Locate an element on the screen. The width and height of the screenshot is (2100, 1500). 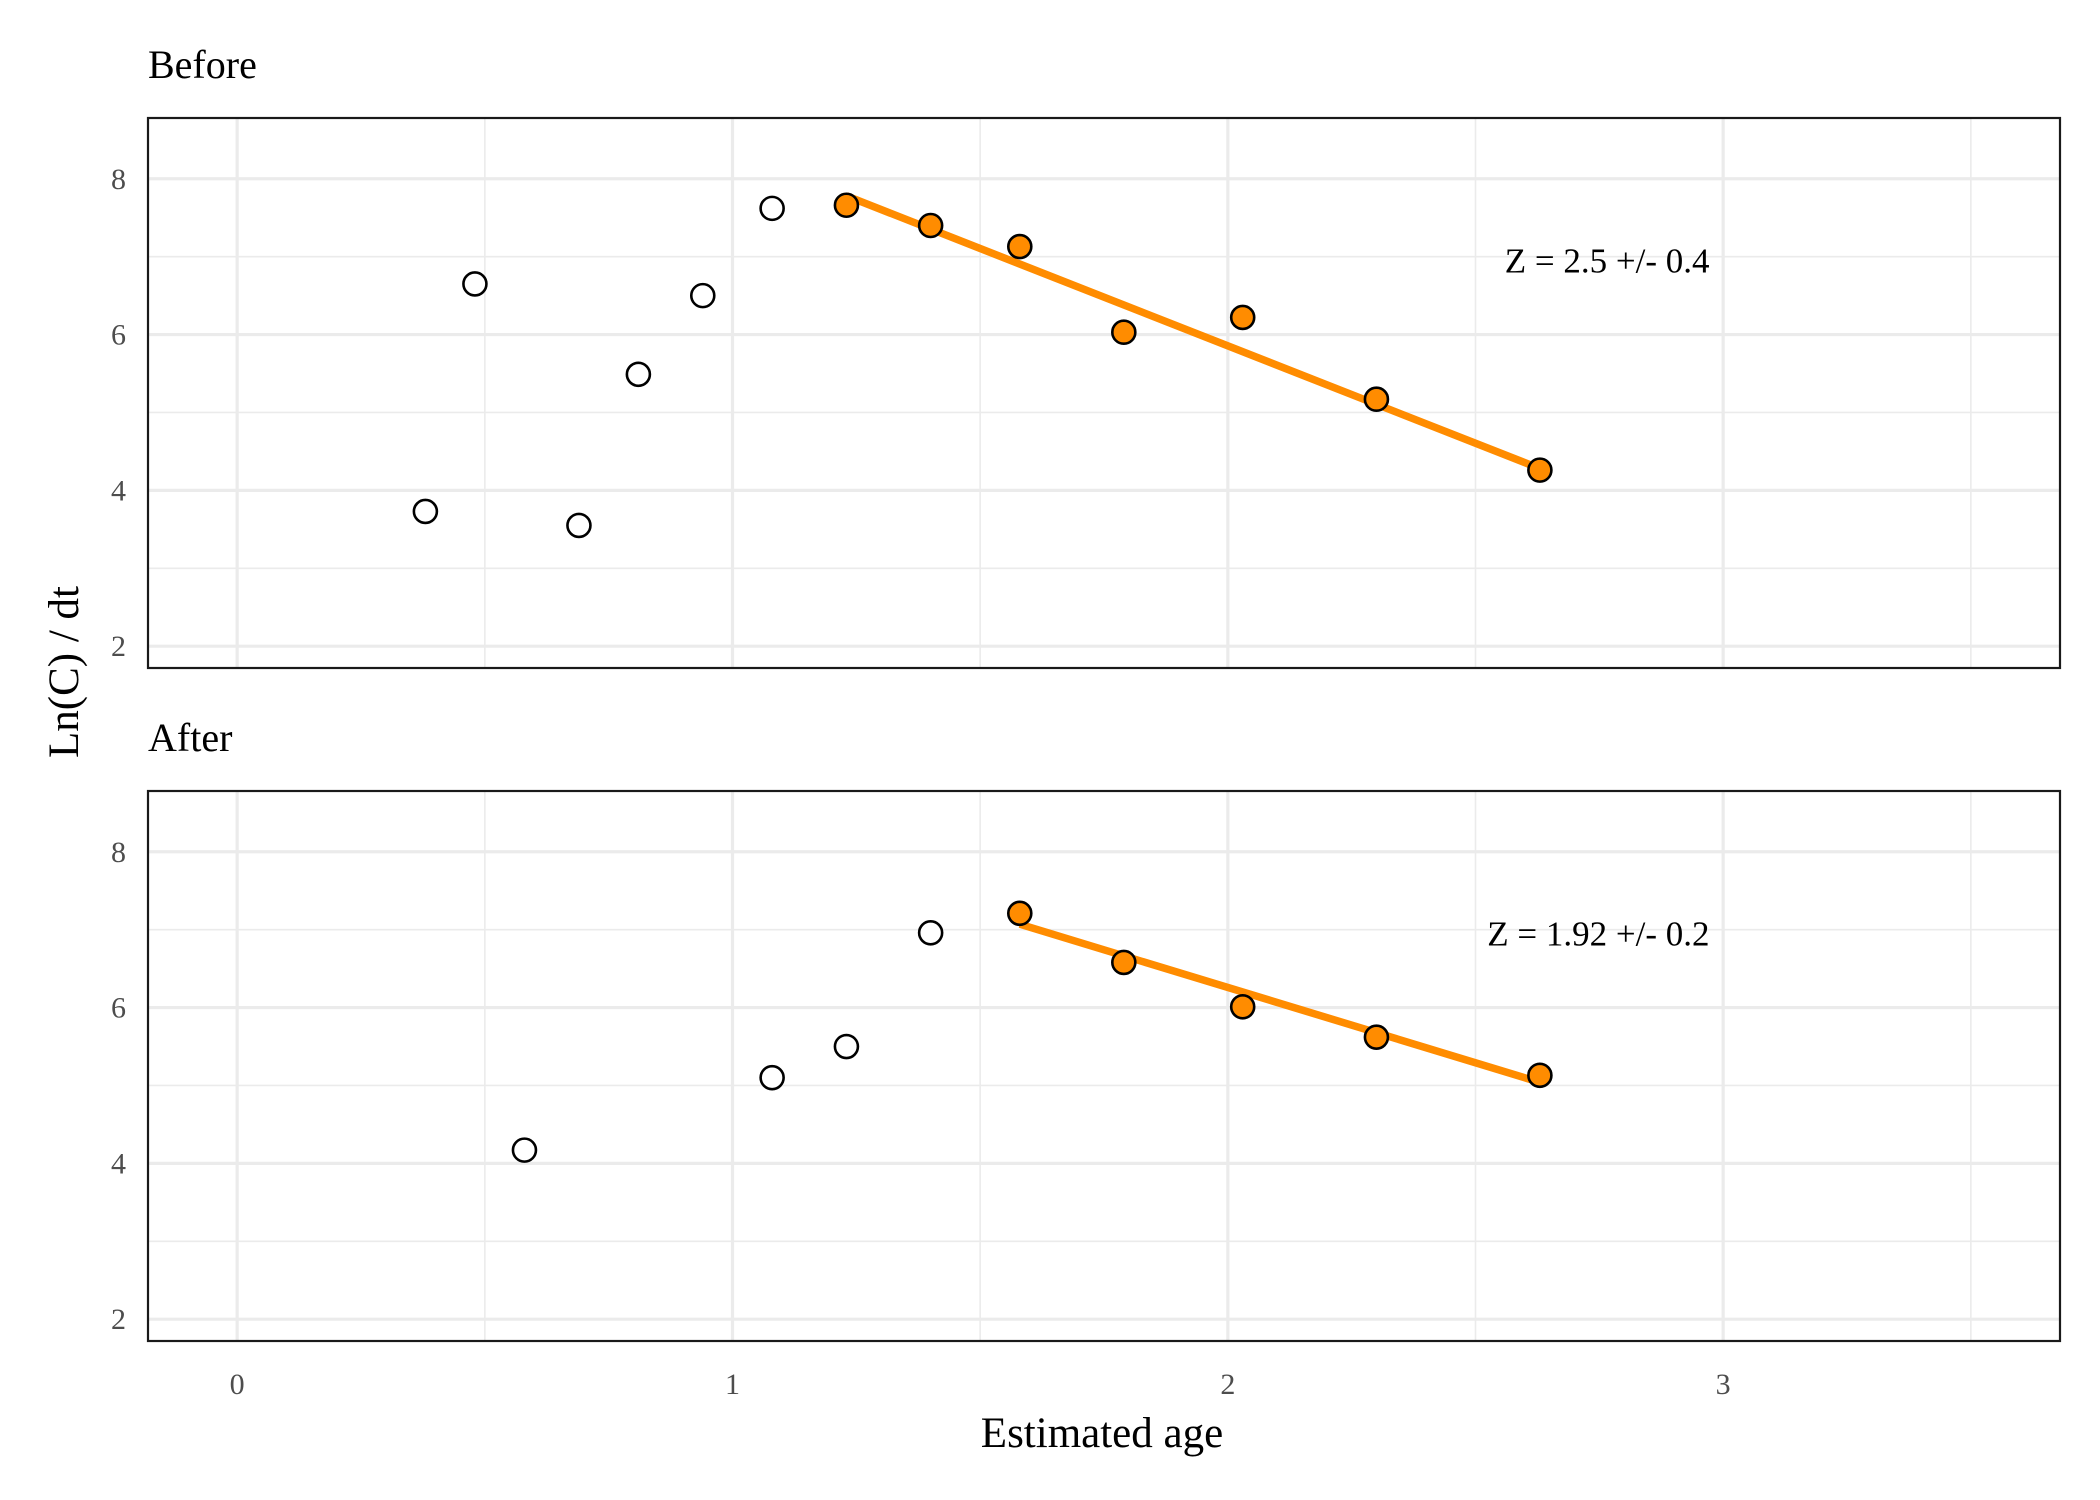
panel-title: After is located at coordinates (190, 737).